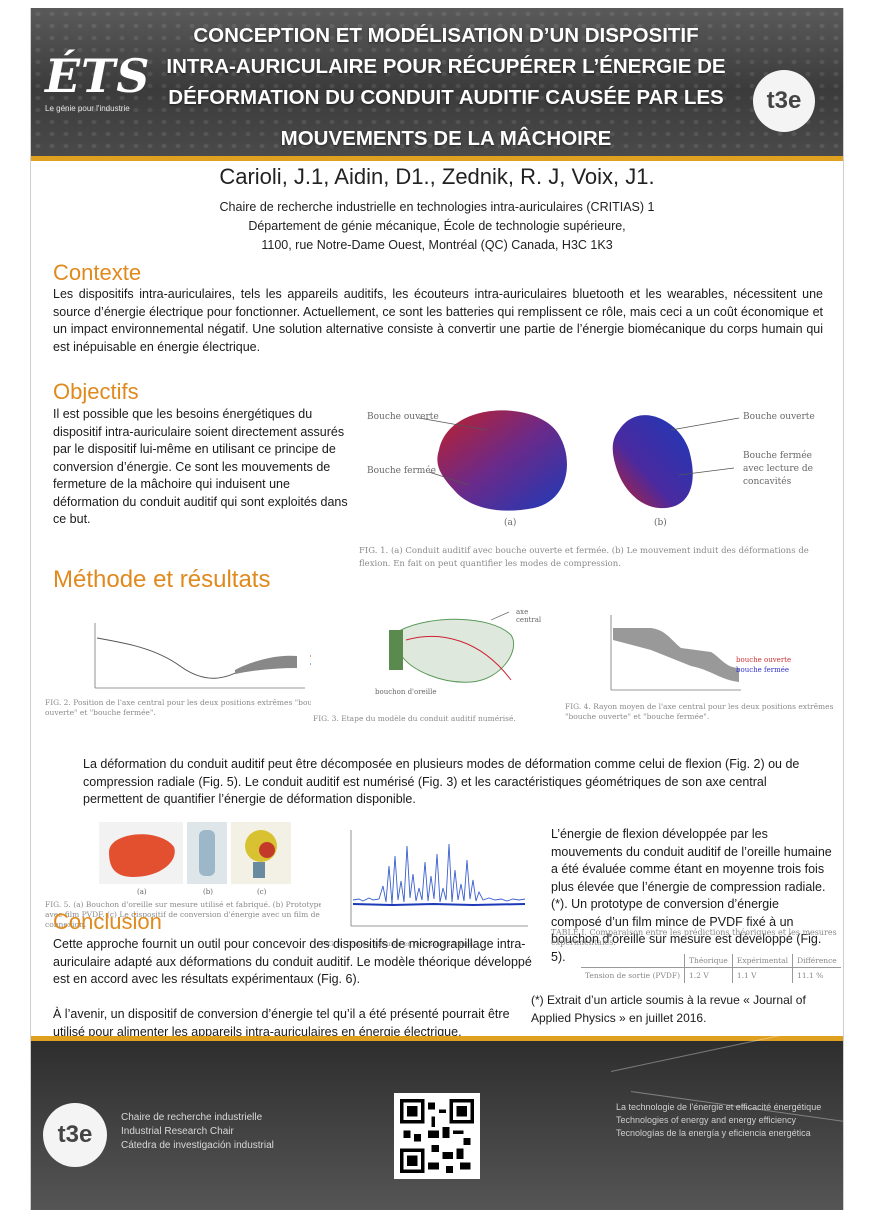 Image resolution: width=872 pixels, height=1218 pixels. I want to click on fig4-legend-2: bouche fermée, so click(763, 670).